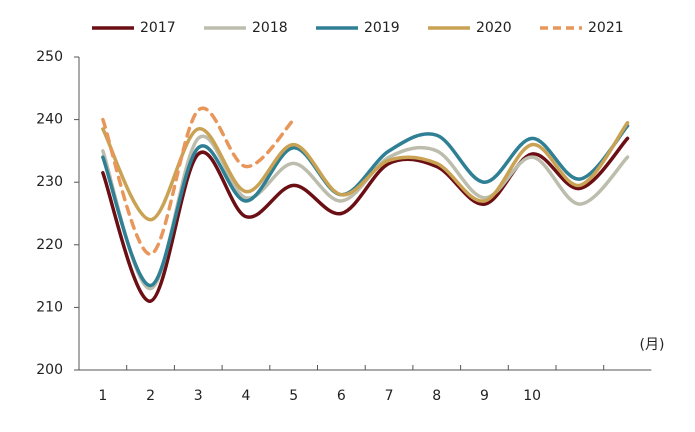 The image size is (695, 432). What do you see at coordinates (49, 182) in the screenshot?
I see `y-tick-label: 230` at bounding box center [49, 182].